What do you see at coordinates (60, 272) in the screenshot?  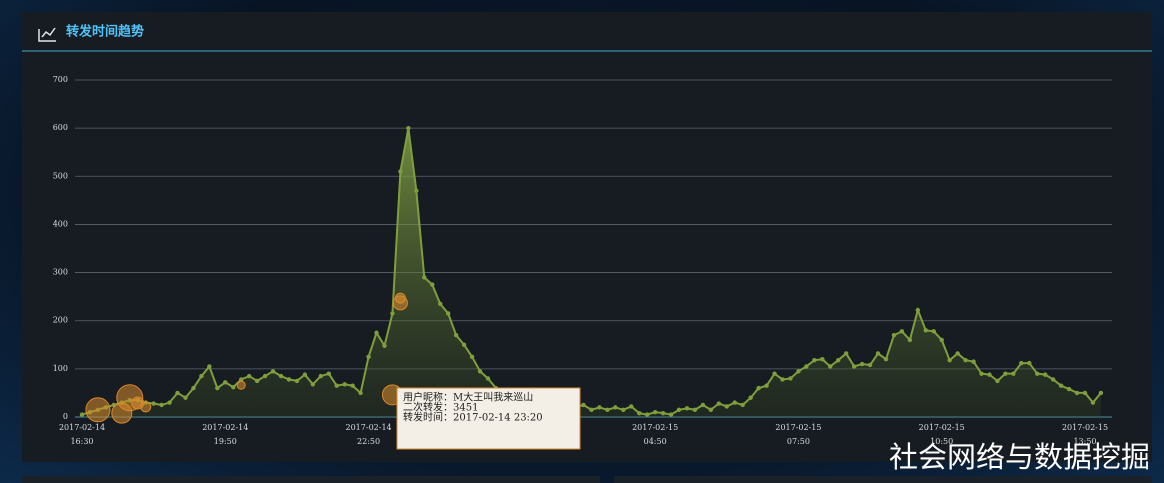 I see `y-tick-label: 300` at bounding box center [60, 272].